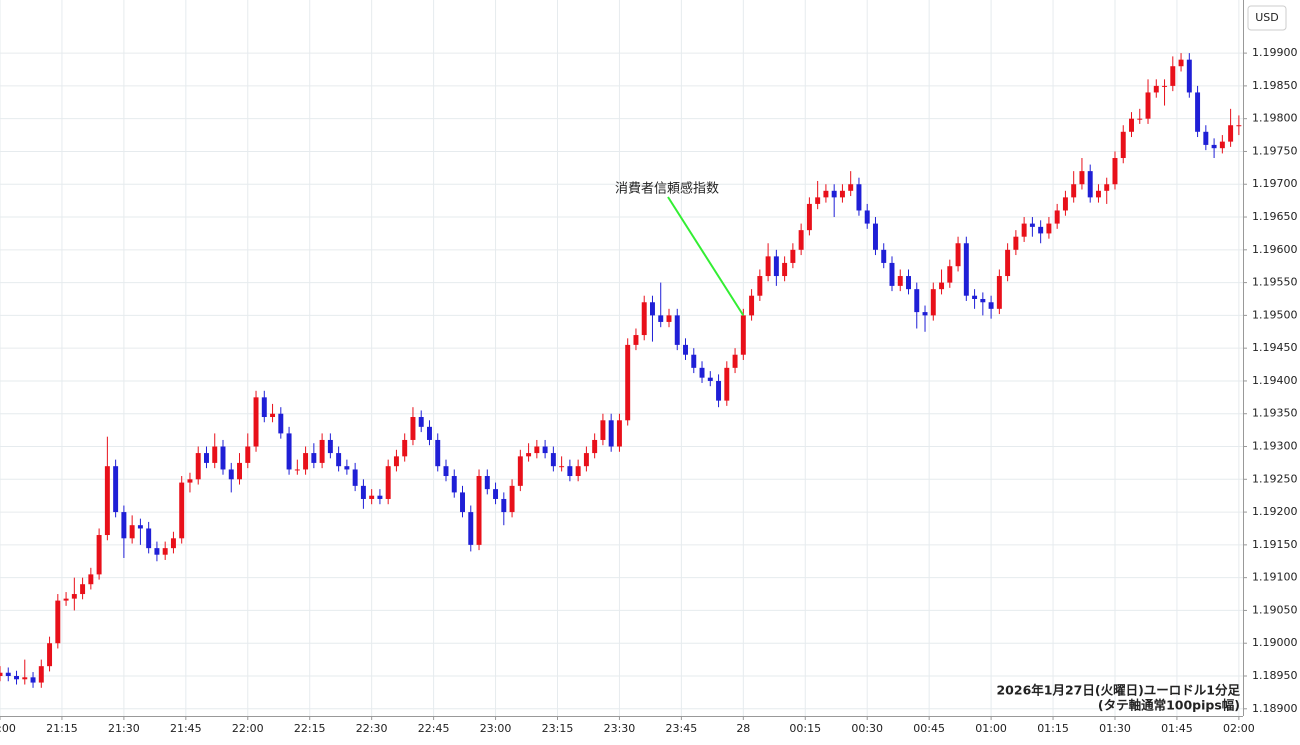 This screenshot has height=745, width=1300. I want to click on x-tick-label: 22:30, so click(372, 728).